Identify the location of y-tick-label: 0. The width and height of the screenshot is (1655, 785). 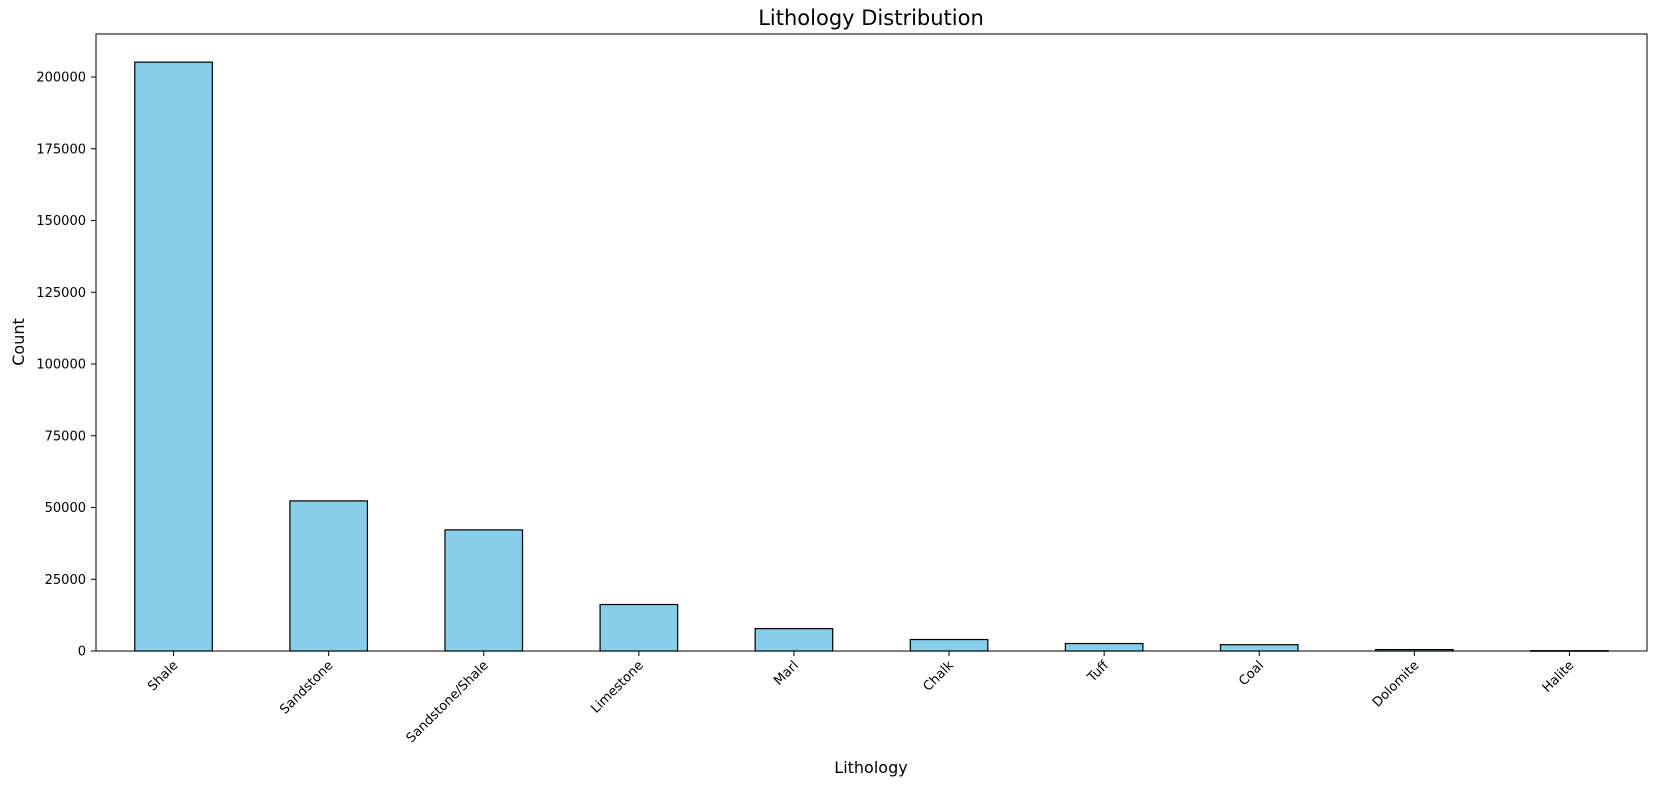
(82, 652).